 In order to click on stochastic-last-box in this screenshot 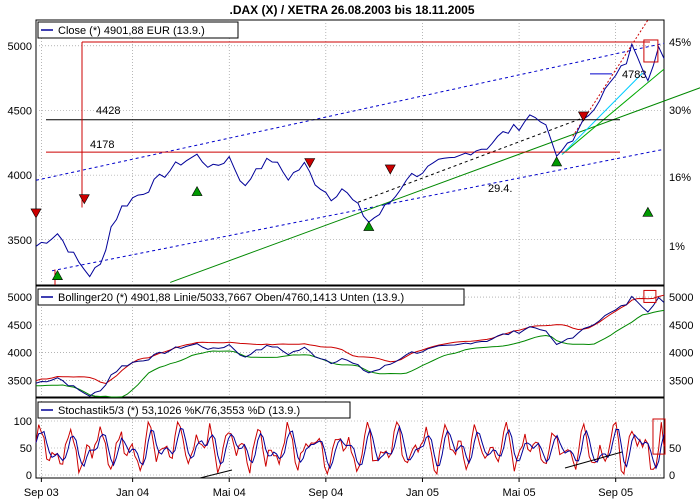, I will do `click(659, 436)`.